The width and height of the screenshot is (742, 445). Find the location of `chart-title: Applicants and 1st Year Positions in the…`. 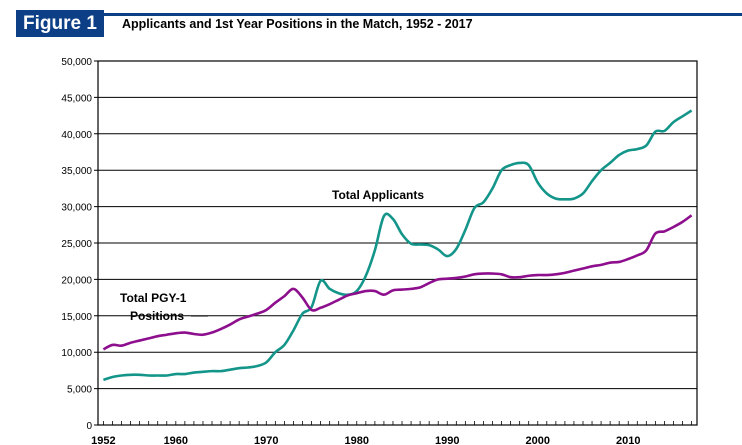

chart-title: Applicants and 1st Year Positions in the… is located at coordinates (297, 24).